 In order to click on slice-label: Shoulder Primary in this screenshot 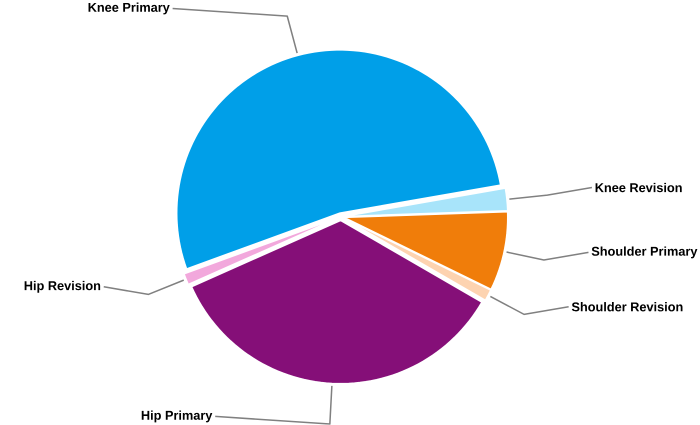, I will do `click(645, 252)`.